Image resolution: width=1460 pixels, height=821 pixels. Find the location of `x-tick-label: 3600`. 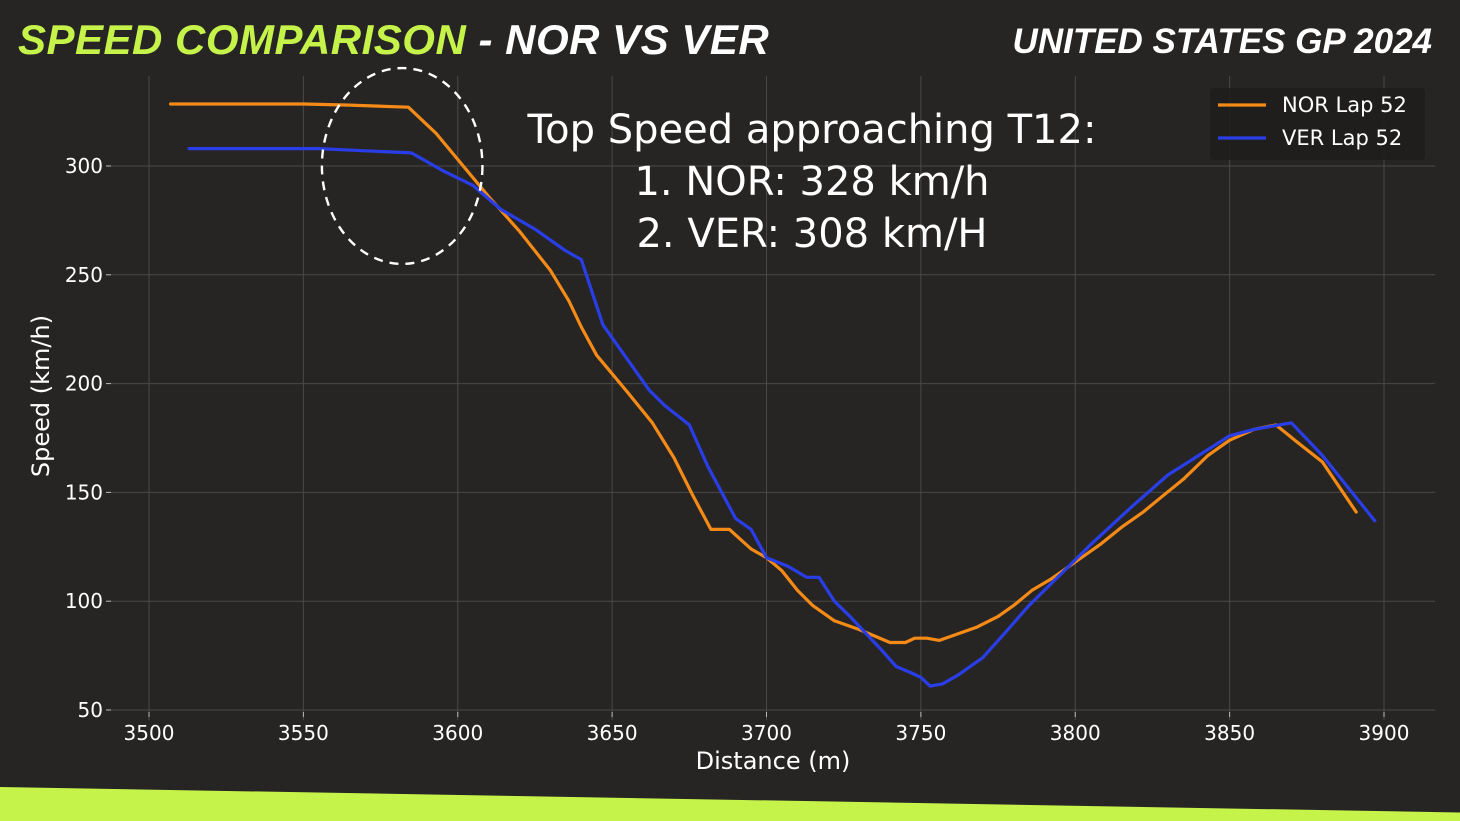

x-tick-label: 3600 is located at coordinates (457, 733).